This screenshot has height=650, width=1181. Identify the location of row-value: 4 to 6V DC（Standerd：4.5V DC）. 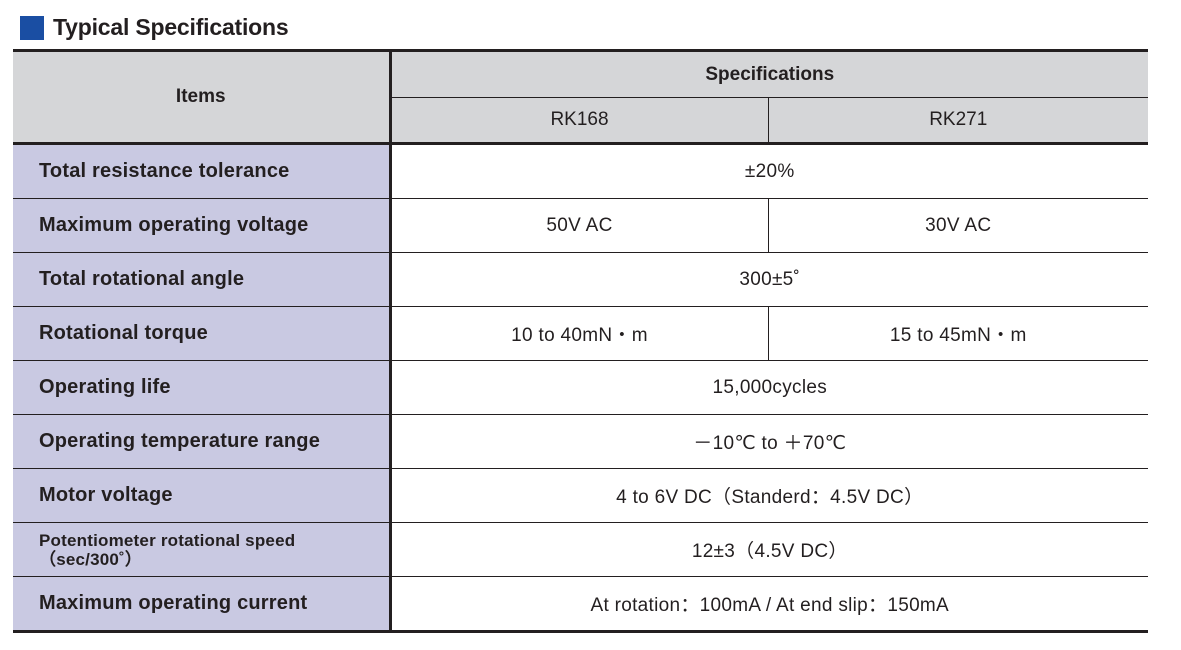
(769, 495).